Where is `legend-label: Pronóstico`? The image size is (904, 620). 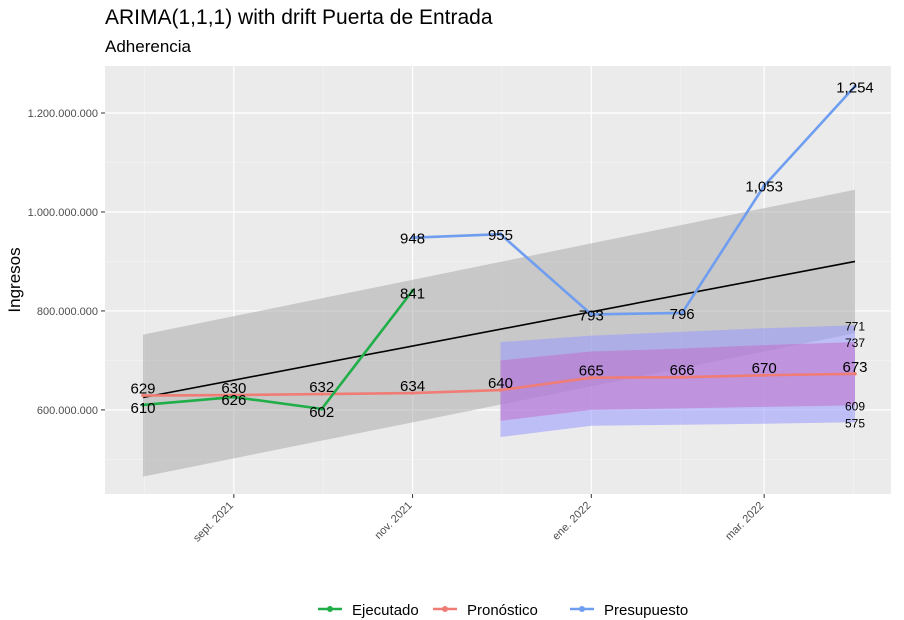
legend-label: Pronóstico is located at coordinates (502, 610).